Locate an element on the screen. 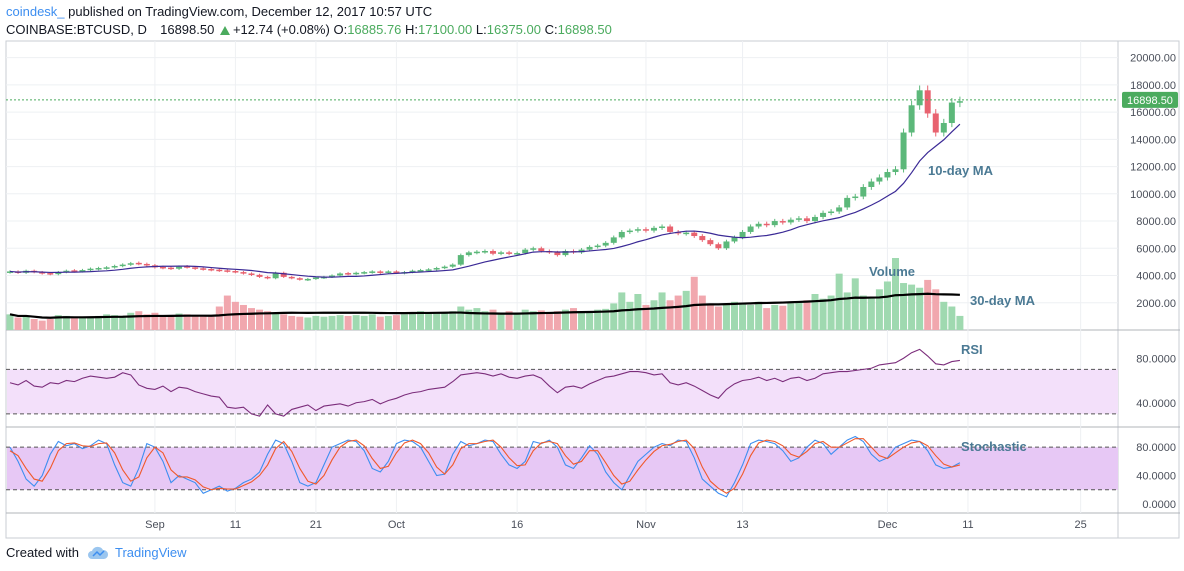  price-tick-label: 16000.00 is located at coordinates (1153, 113).